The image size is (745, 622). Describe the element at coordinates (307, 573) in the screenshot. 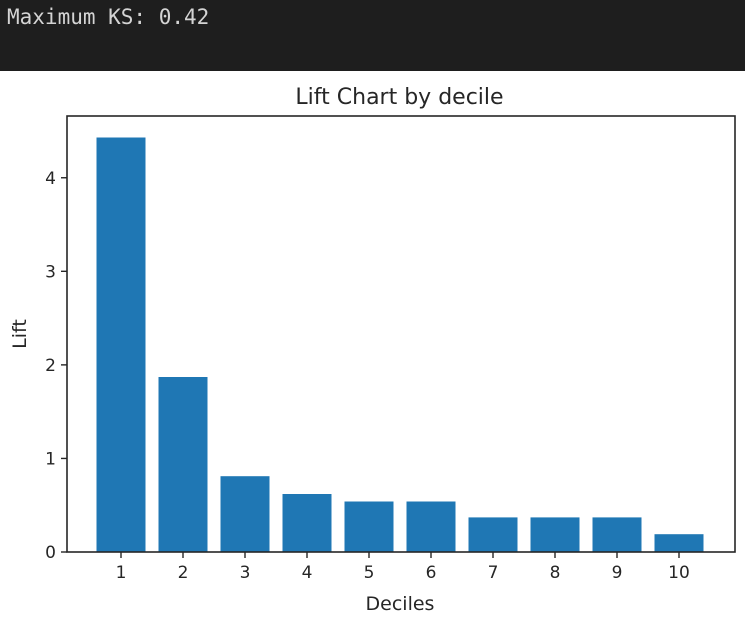

I see `x-tick-label: 4` at that location.